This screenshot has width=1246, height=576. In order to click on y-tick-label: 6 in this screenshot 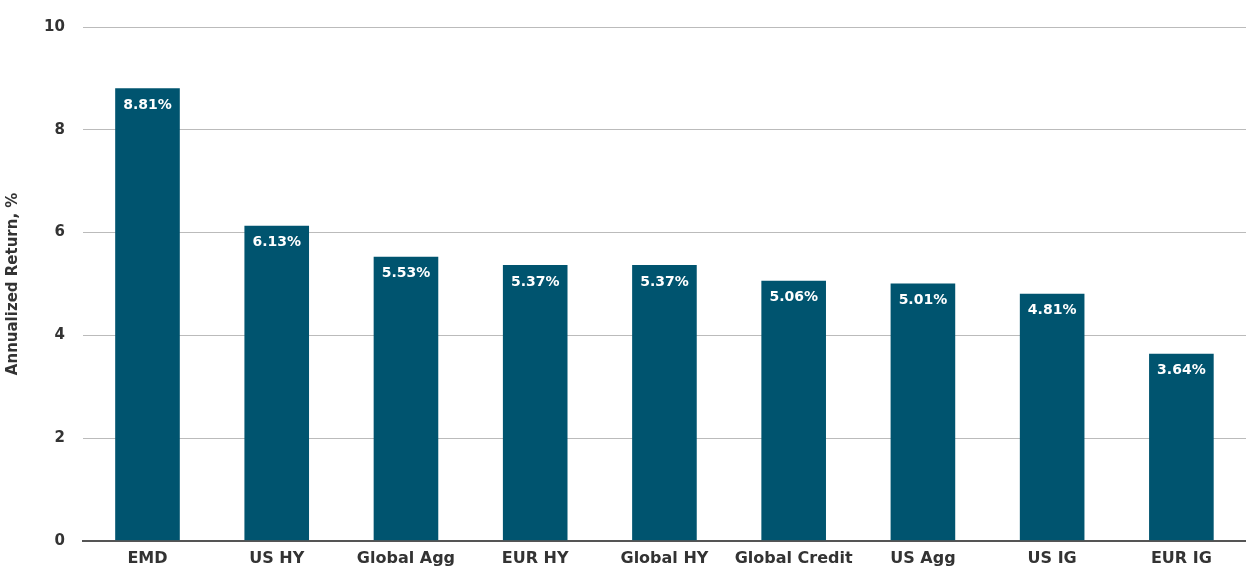, I will do `click(59, 231)`.